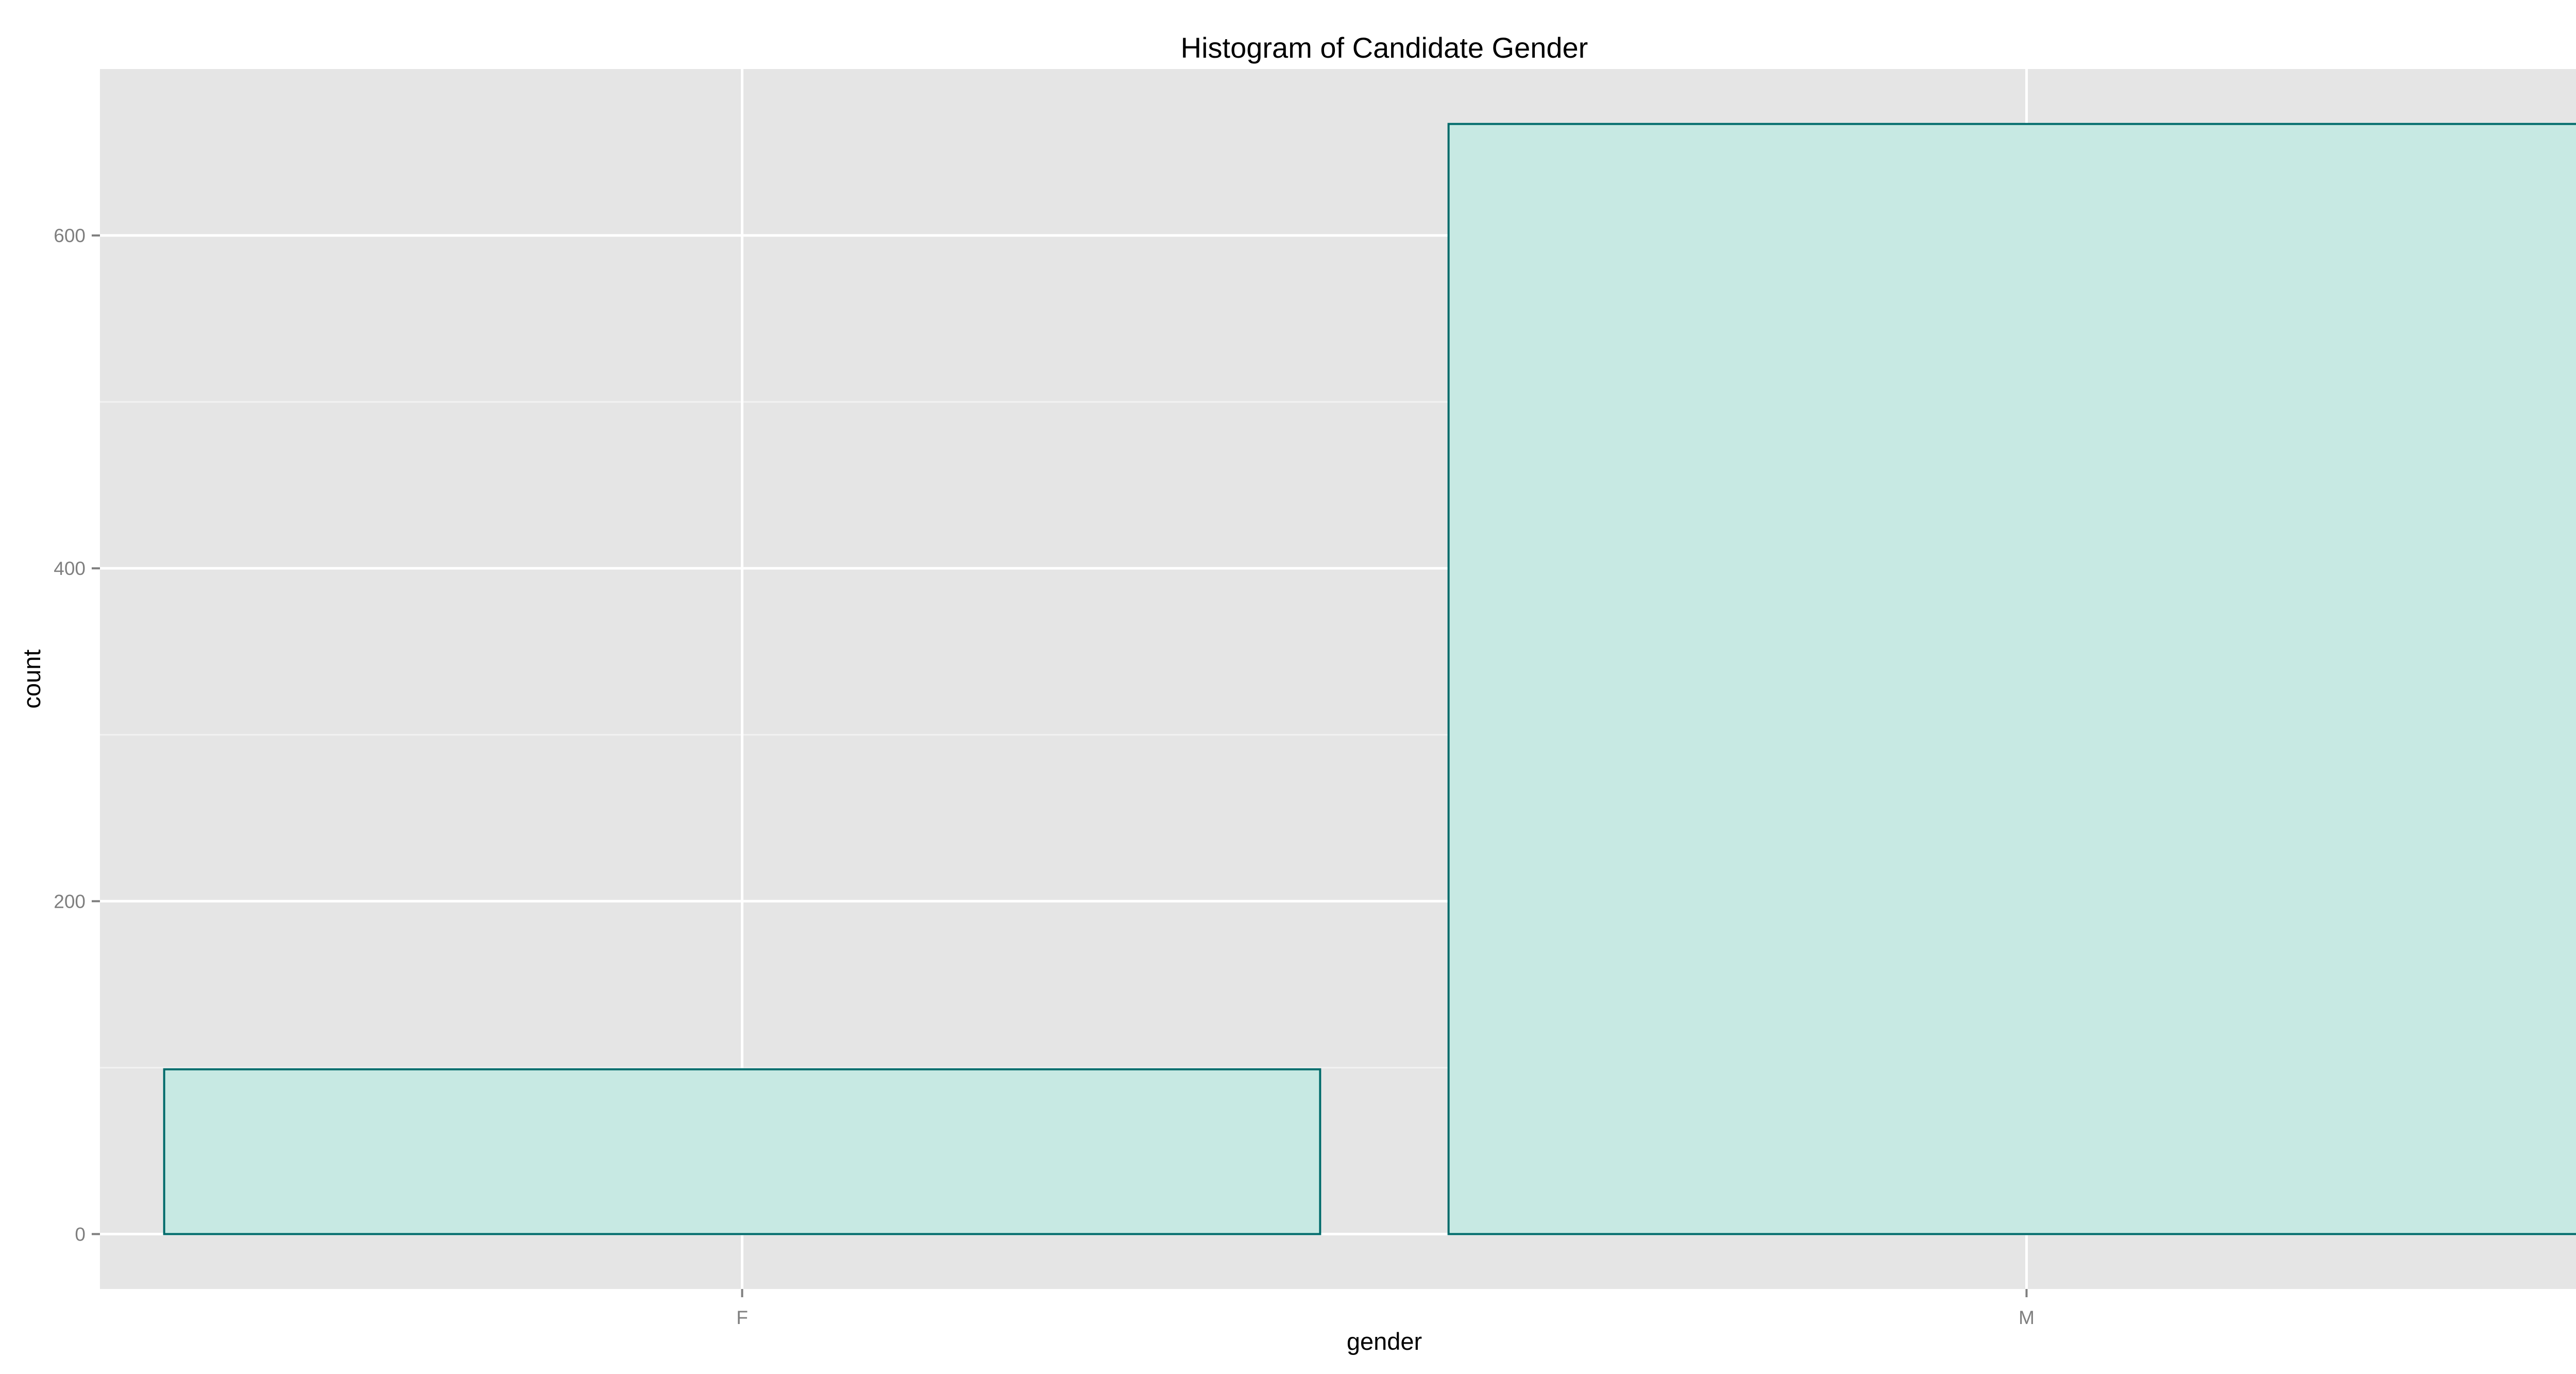 This screenshot has width=2576, height=1374. Describe the element at coordinates (742, 1151) in the screenshot. I see `bar-F` at that location.